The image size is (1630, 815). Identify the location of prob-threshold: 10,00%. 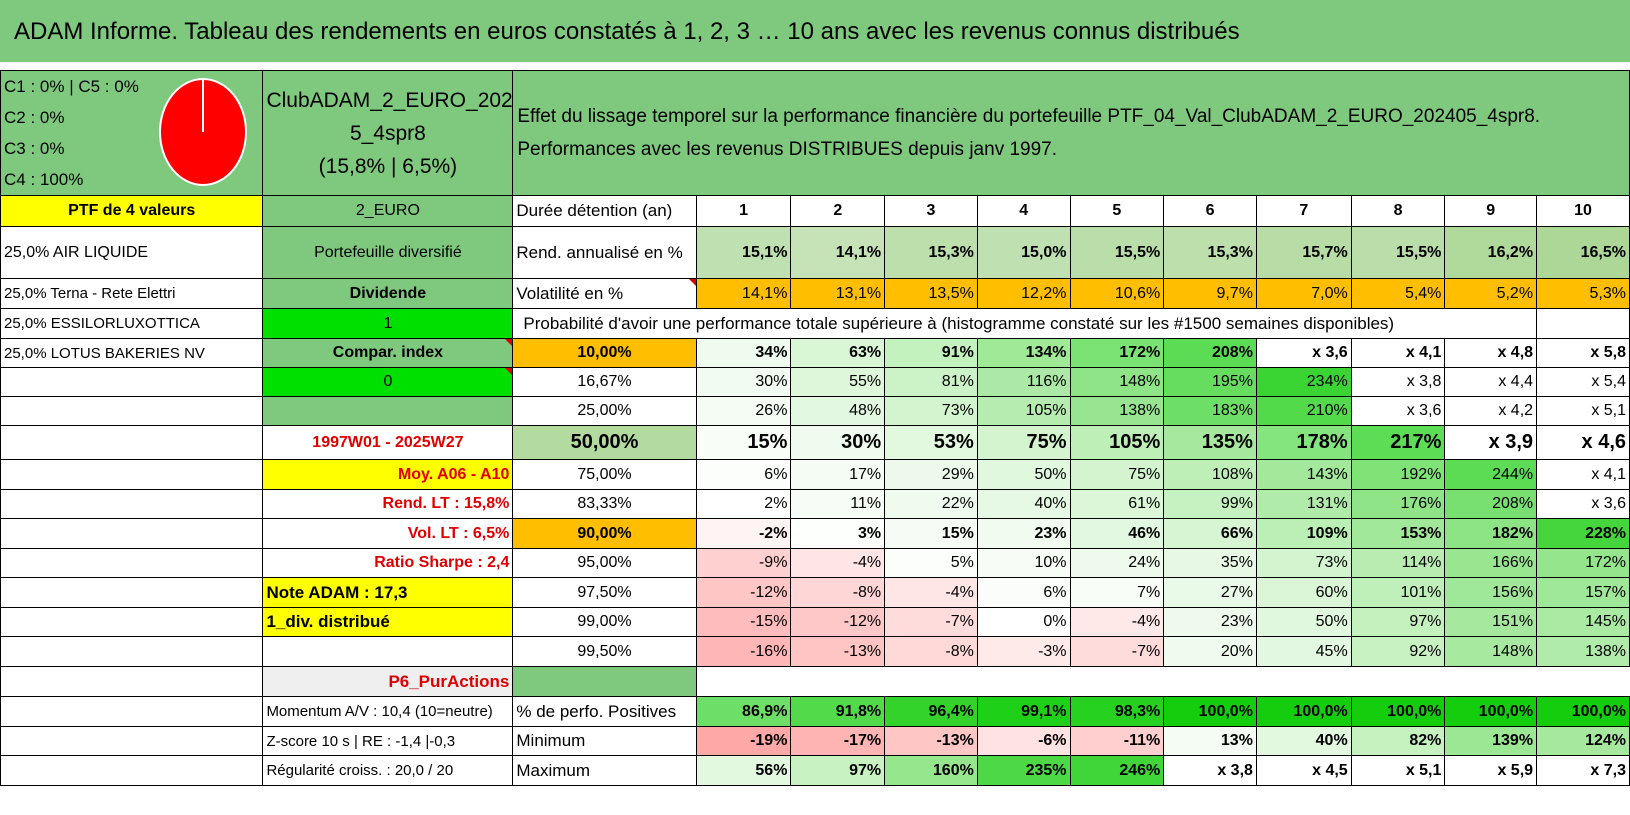
(604, 353).